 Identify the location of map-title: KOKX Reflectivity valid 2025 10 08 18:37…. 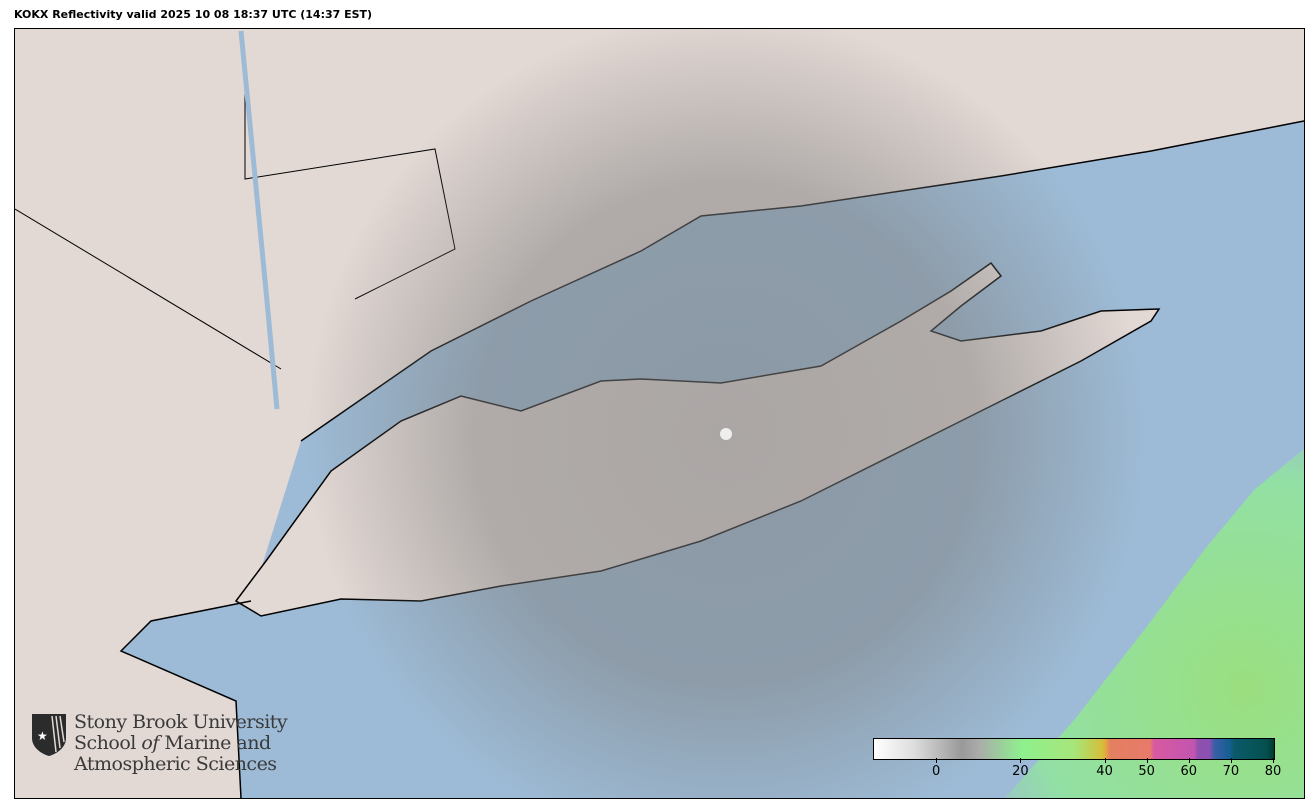
(193, 14).